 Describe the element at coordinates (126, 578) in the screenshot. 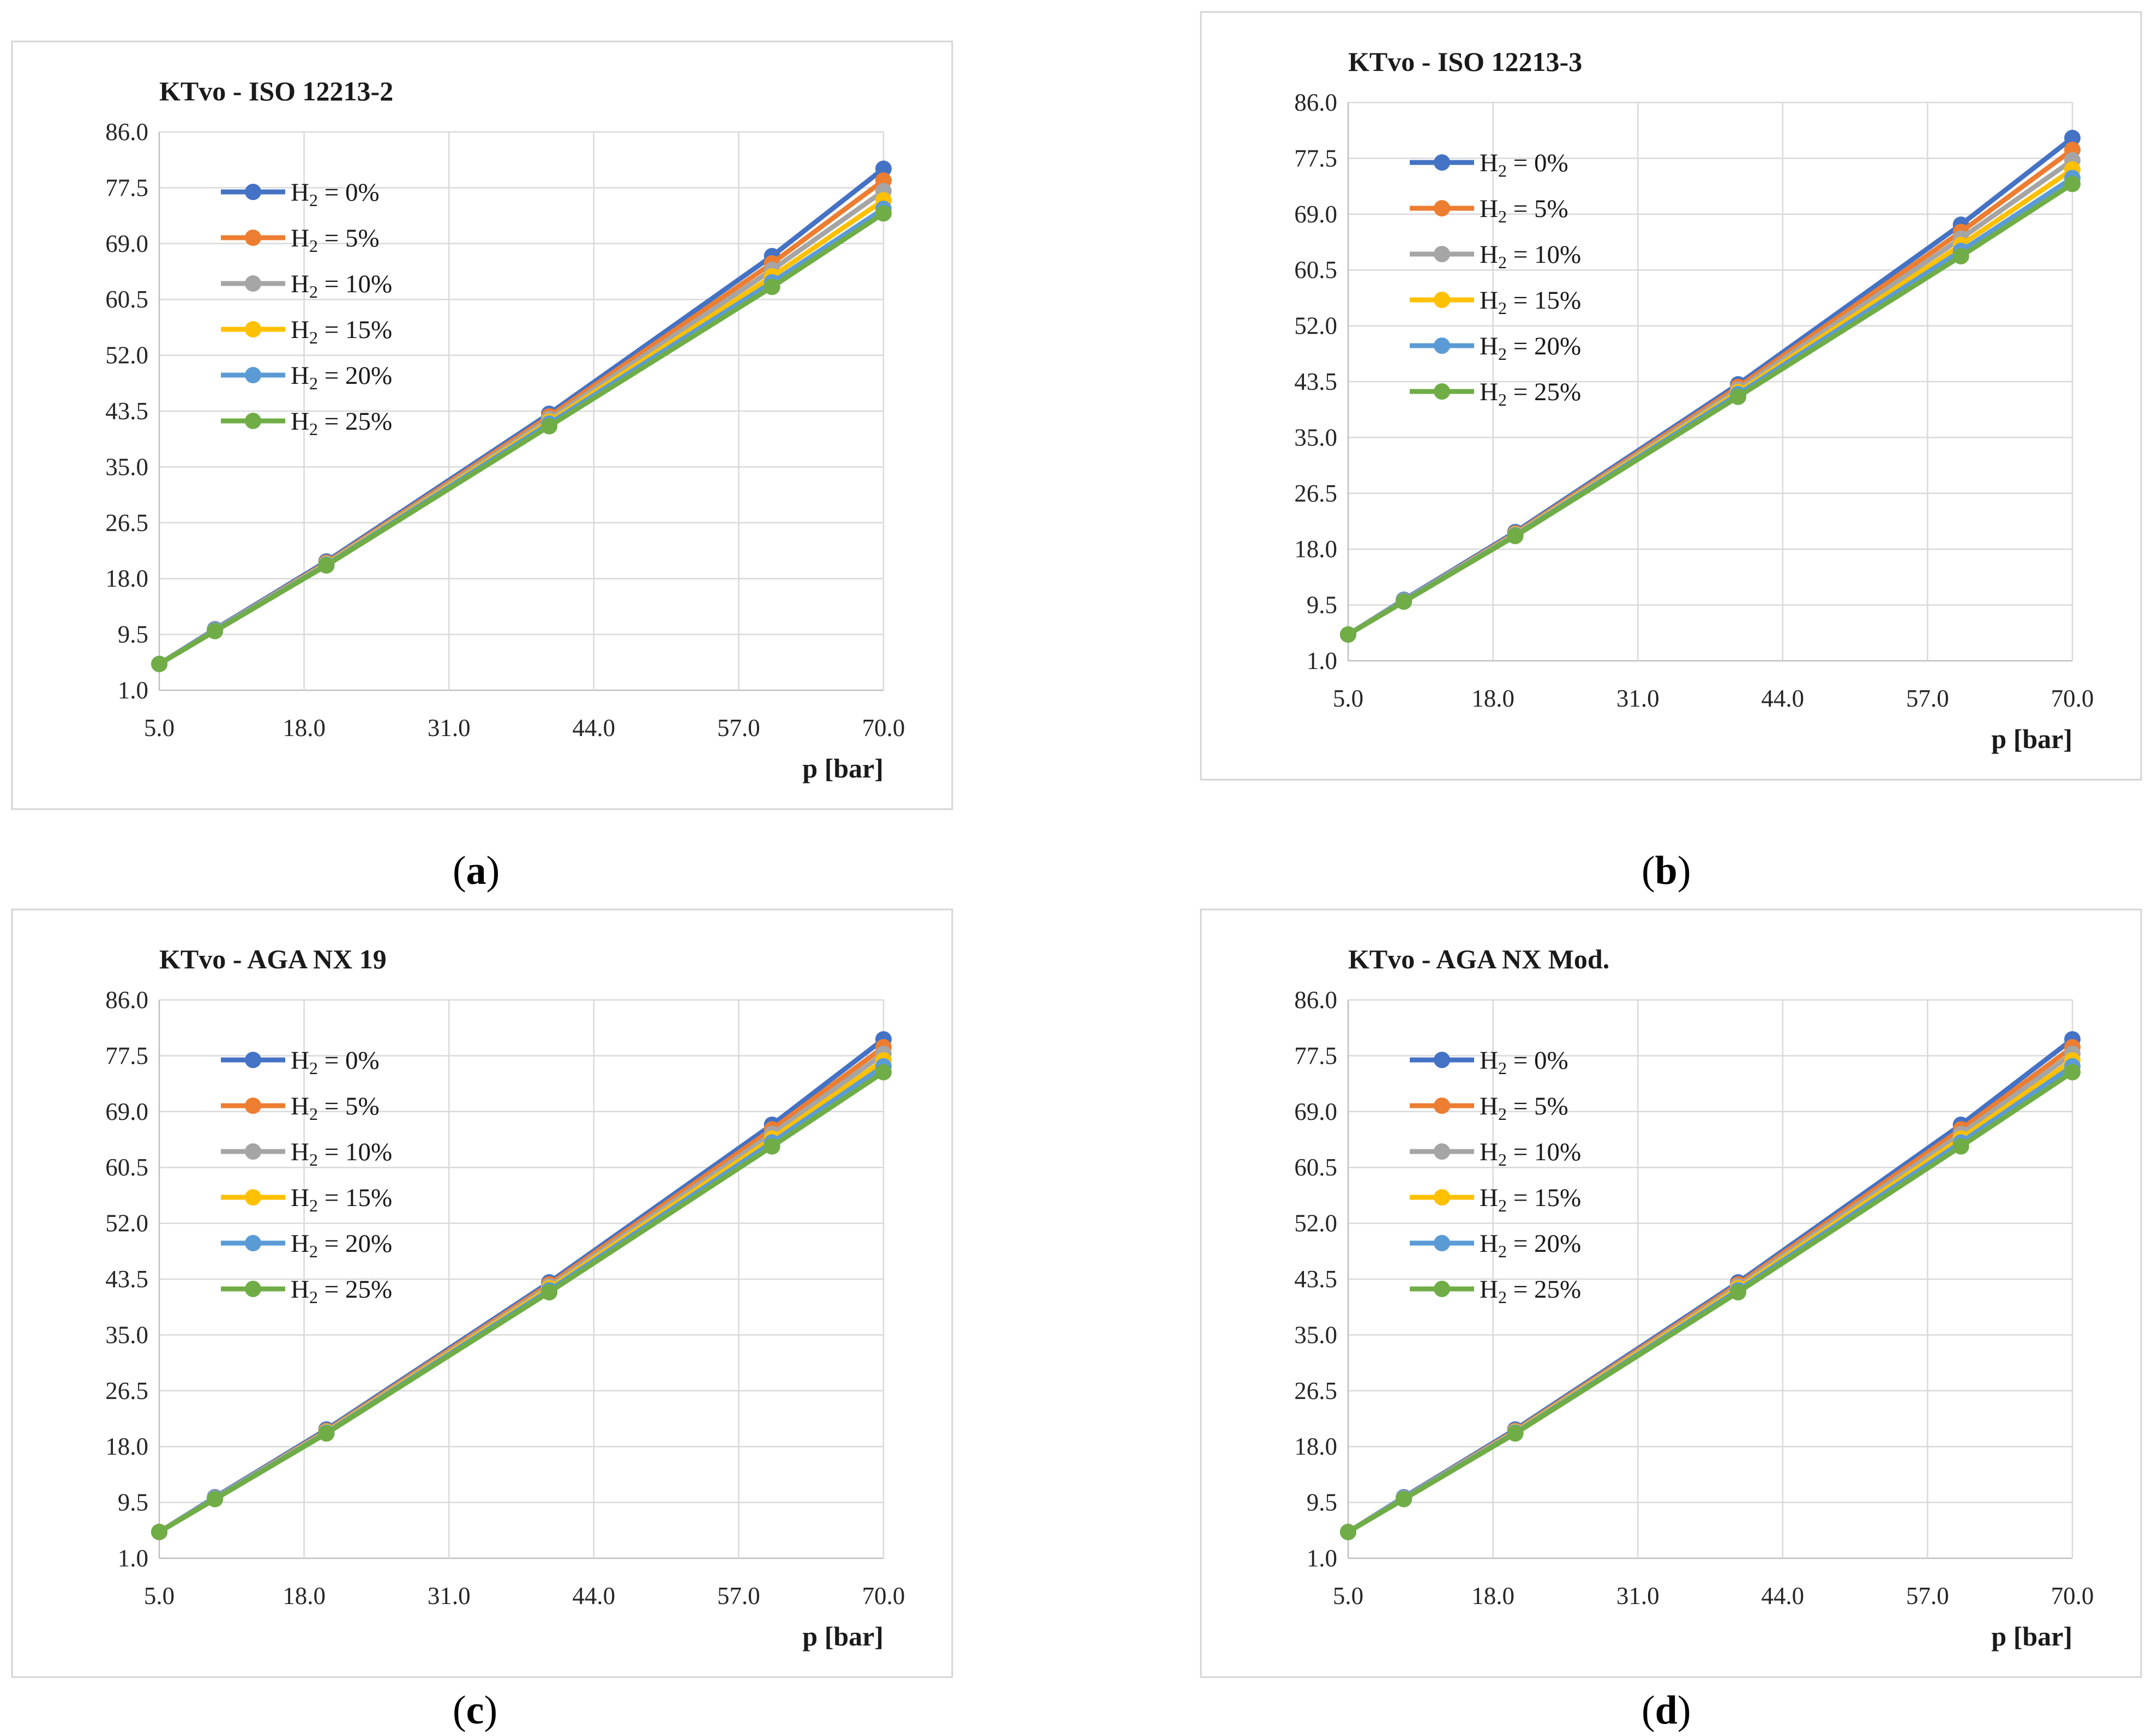

I see `chart-a-ytick-label: 18.0` at that location.